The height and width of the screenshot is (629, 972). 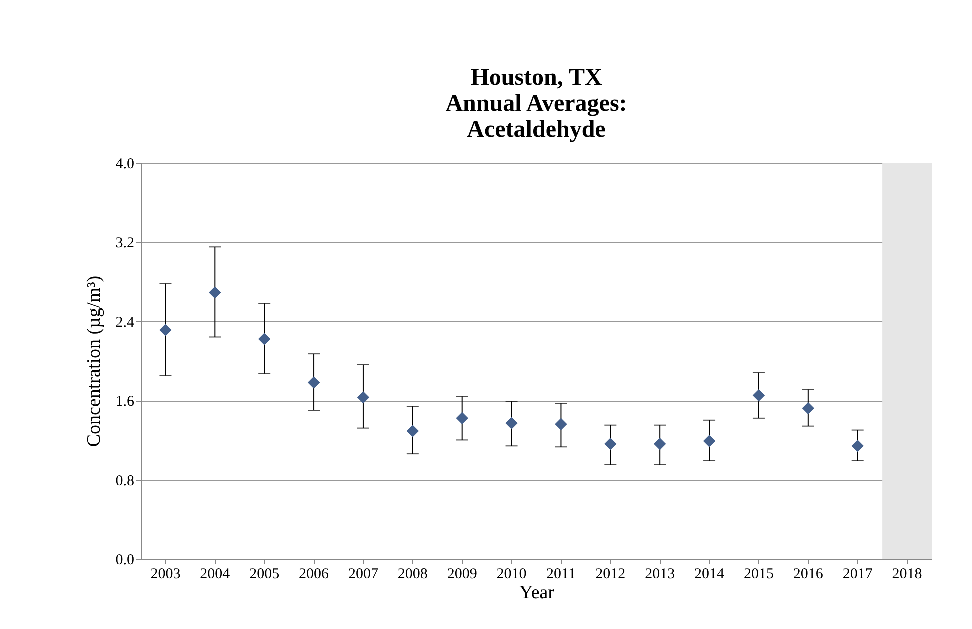 I want to click on x-tick-label: 2016, so click(x=808, y=574).